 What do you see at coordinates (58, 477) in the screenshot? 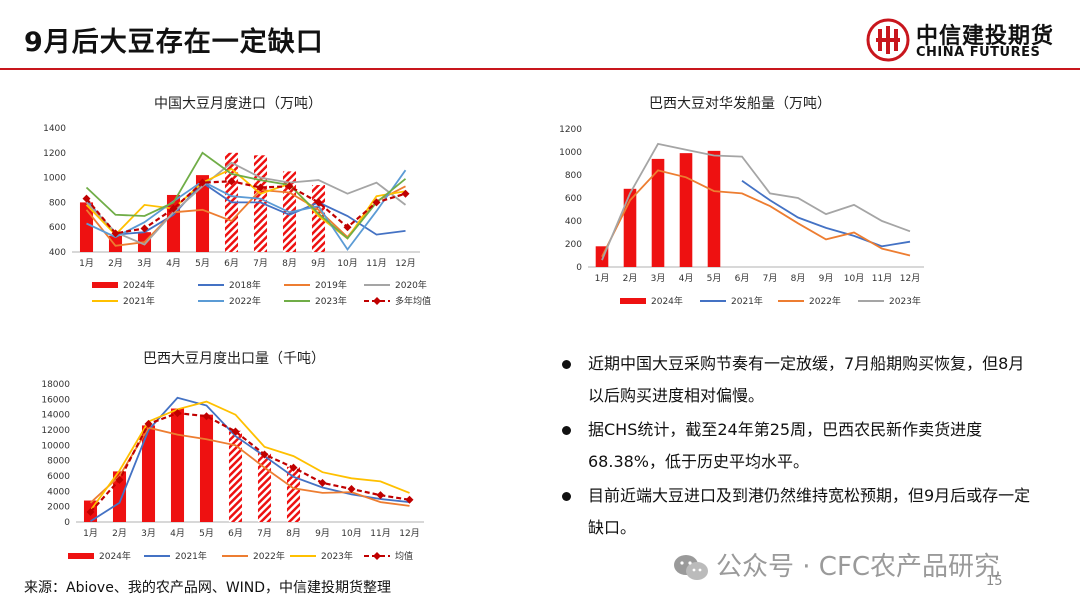
I see `y-tick-label: 6000` at bounding box center [58, 477].